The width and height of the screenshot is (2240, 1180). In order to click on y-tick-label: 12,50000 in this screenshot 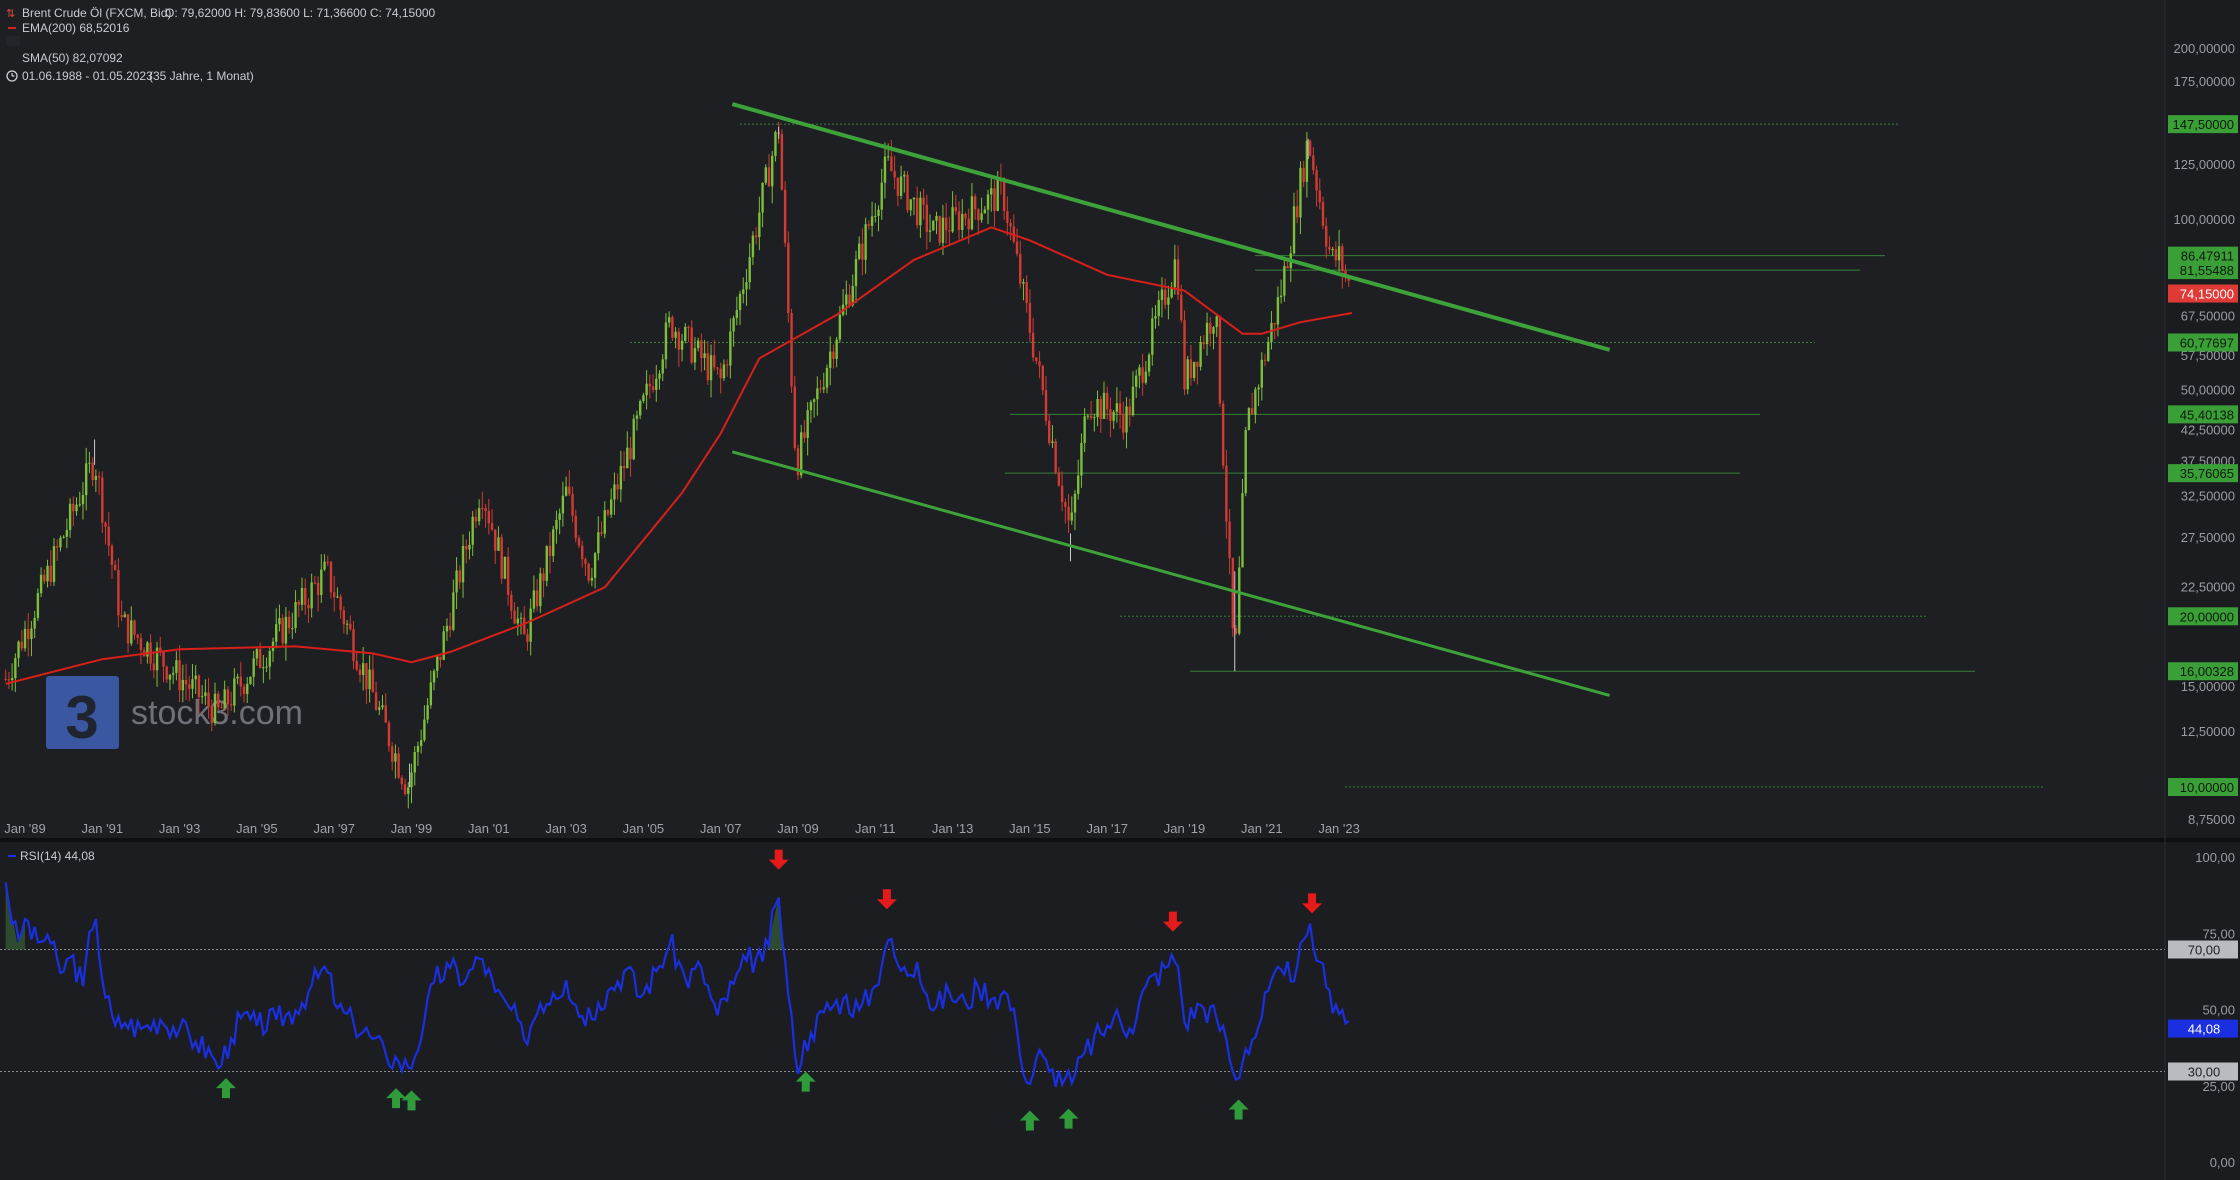, I will do `click(2208, 731)`.